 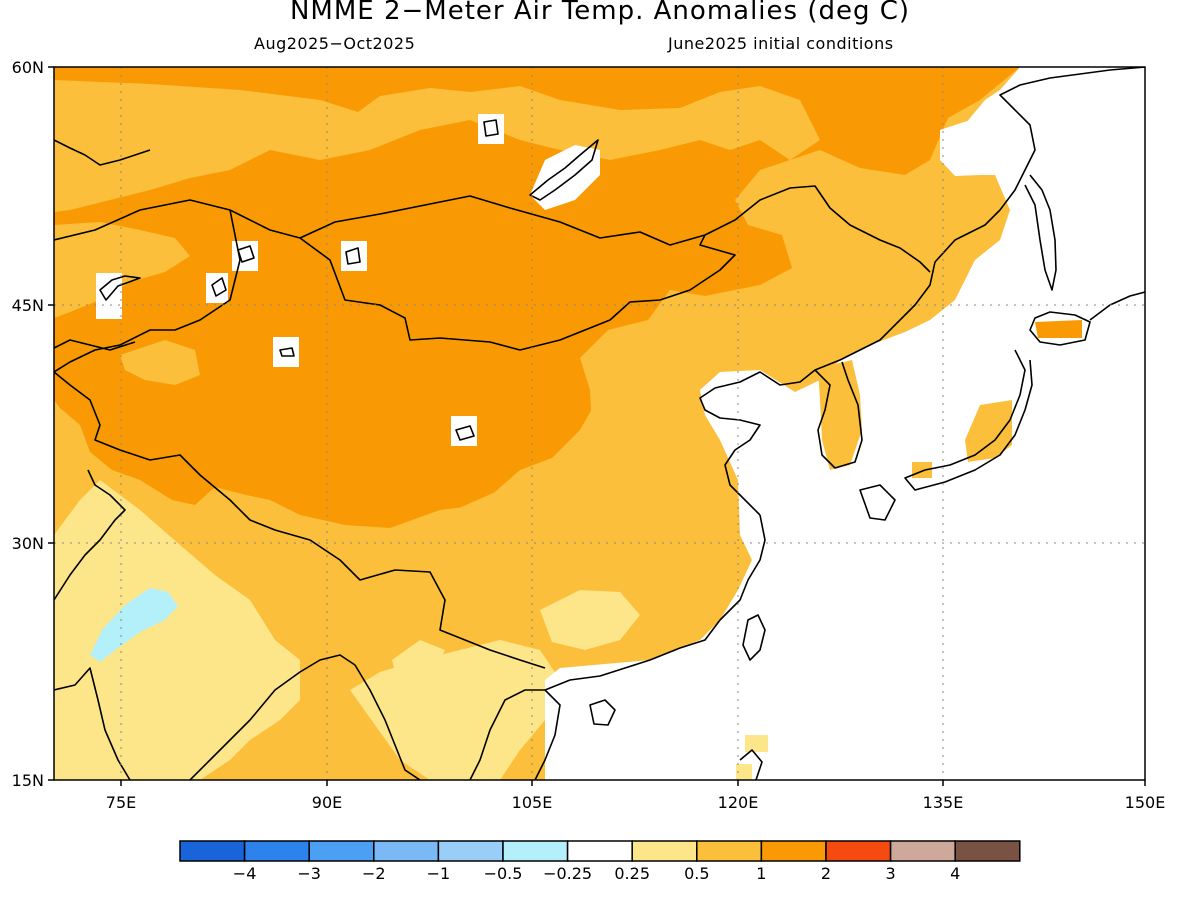 What do you see at coordinates (744, 772) in the screenshot?
I see `anomaly-patch-luzon` at bounding box center [744, 772].